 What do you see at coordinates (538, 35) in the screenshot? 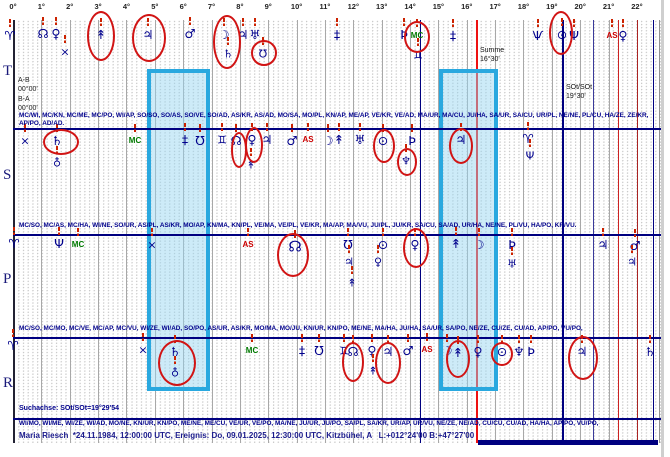
I see `vulkanus-glyph: Ѱ` at bounding box center [538, 35].